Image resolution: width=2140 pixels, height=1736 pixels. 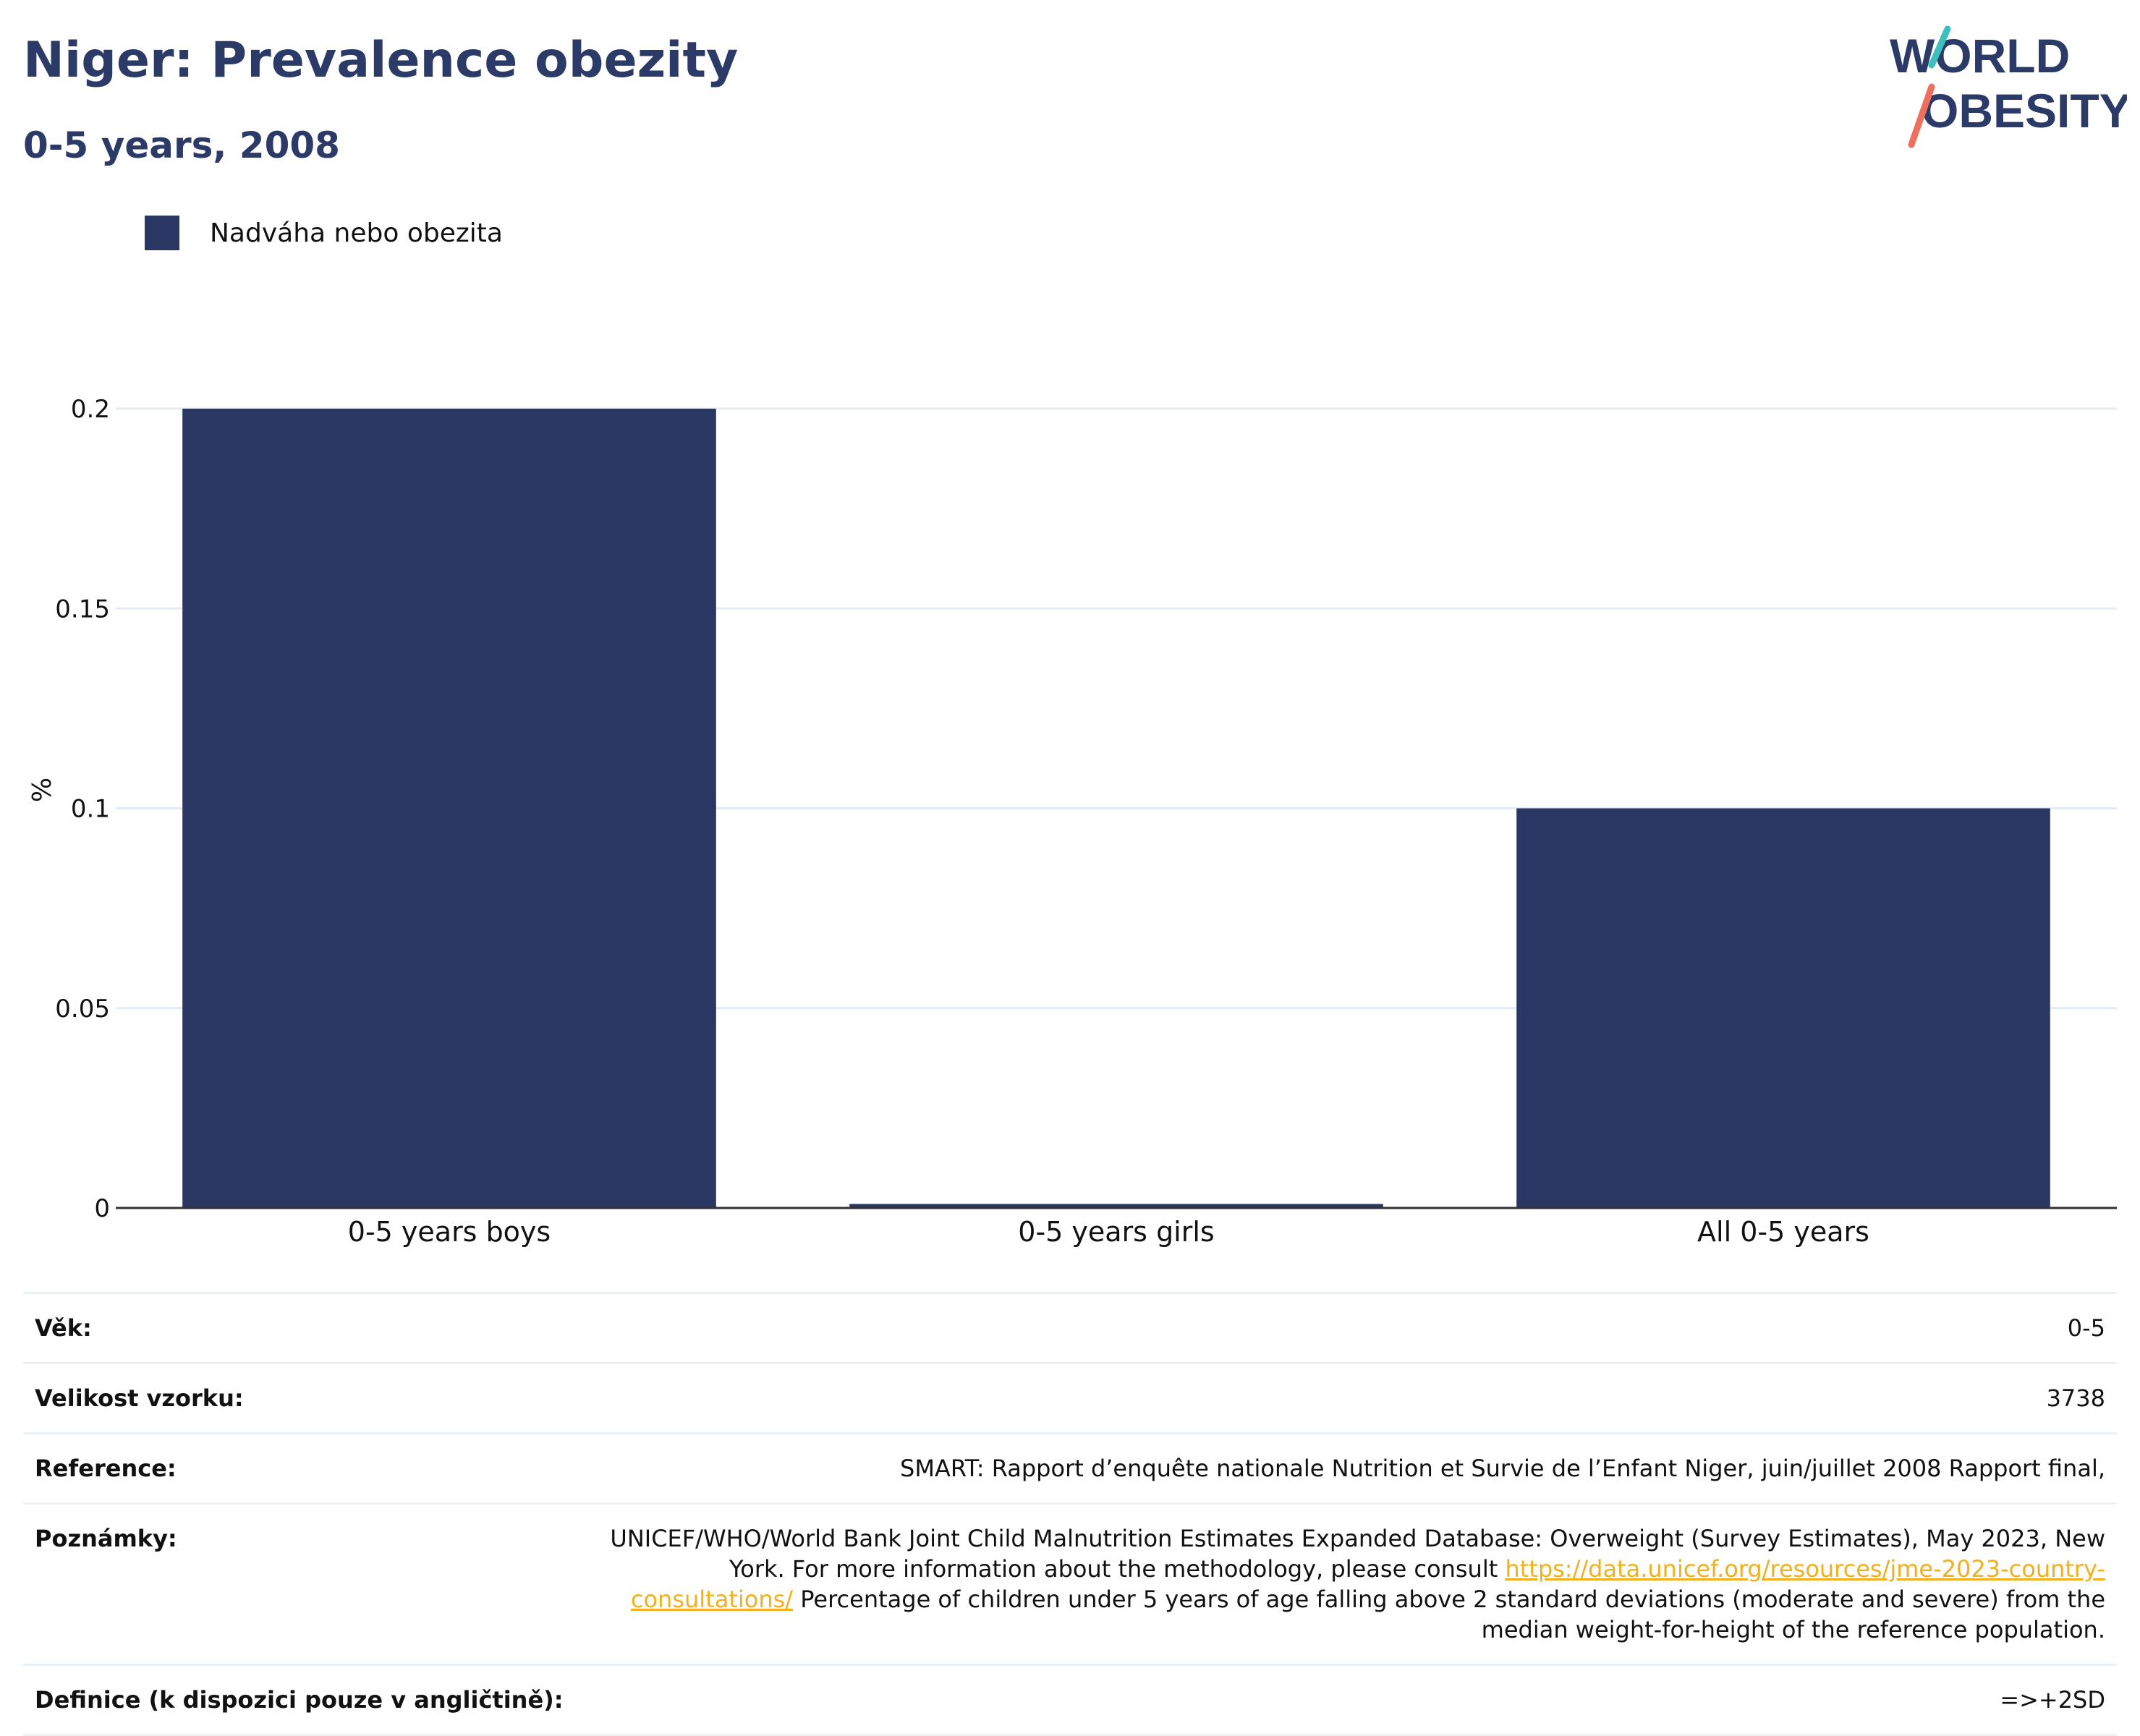 I want to click on logo-slash-teal, so click(x=1939, y=47).